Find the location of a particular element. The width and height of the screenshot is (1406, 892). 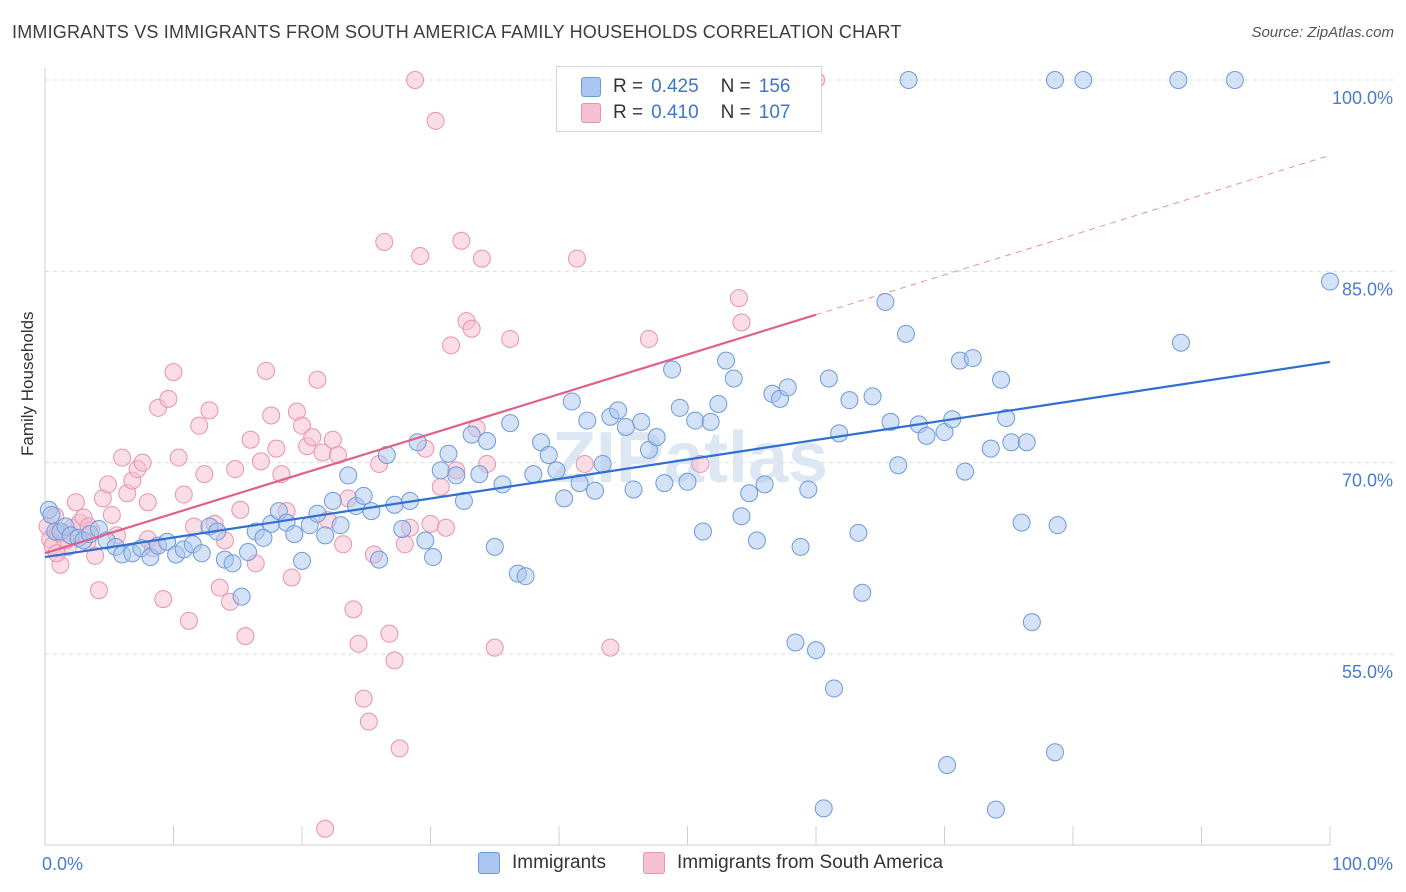

n-label: N = is located at coordinates (735, 86).